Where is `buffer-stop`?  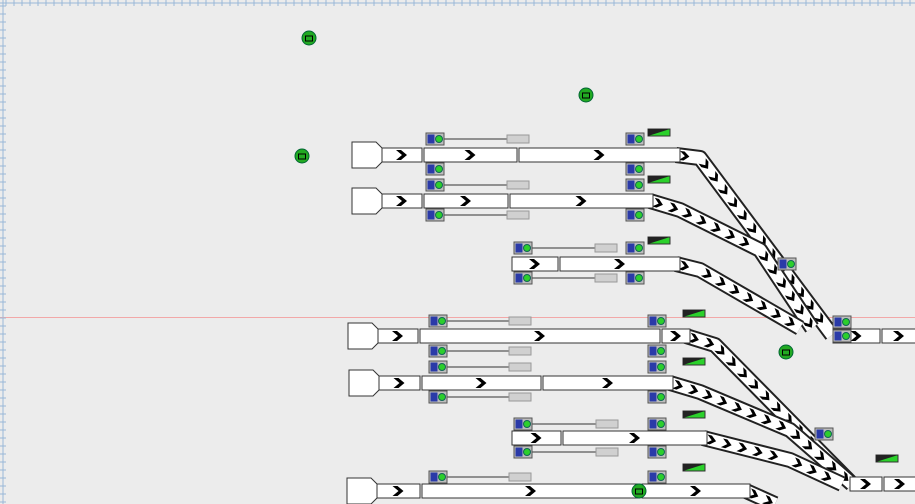 buffer-stop is located at coordinates (362, 490).